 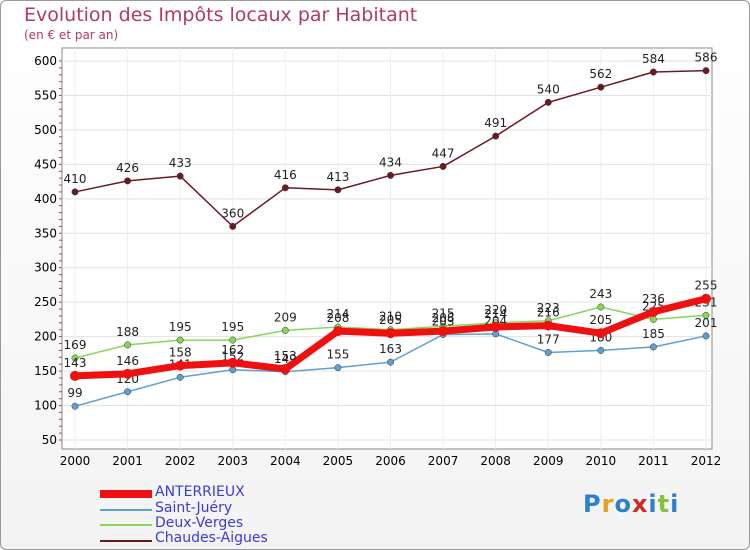 What do you see at coordinates (232, 350) in the screenshot?
I see `data-label: 162` at bounding box center [232, 350].